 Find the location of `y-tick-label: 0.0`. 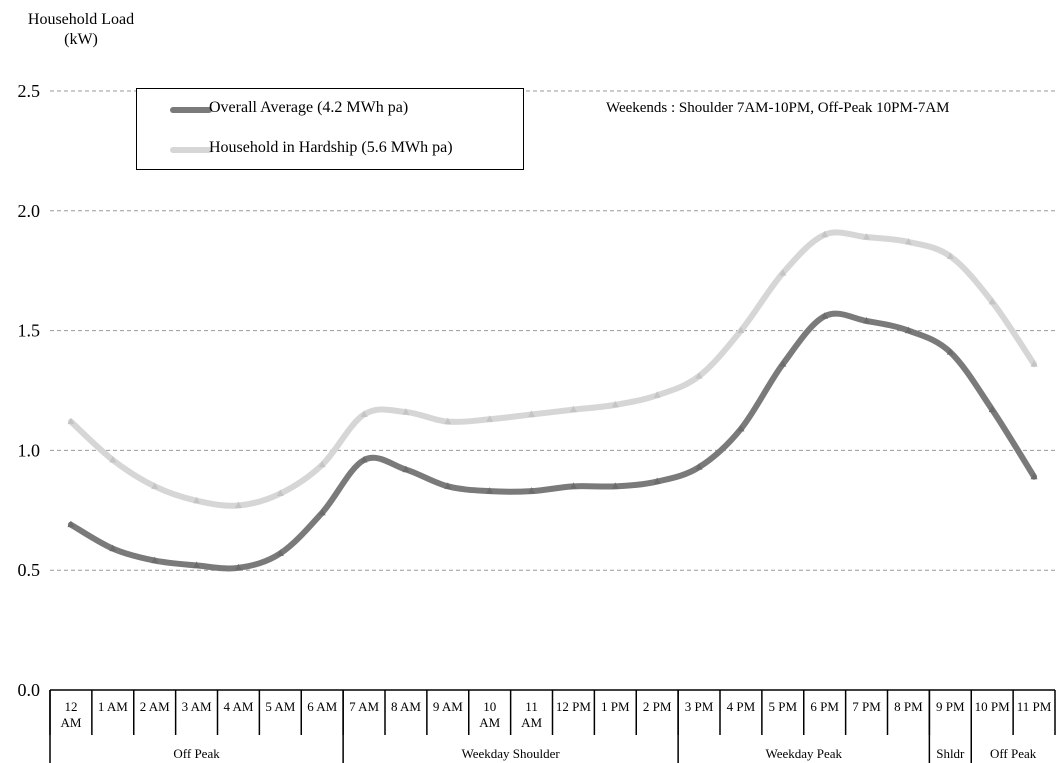

y-tick-label: 0.0 is located at coordinates (29, 690).